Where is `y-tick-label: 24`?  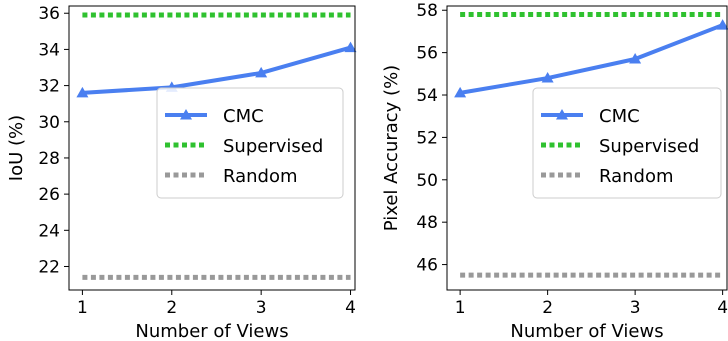 y-tick-label: 24 is located at coordinates (49, 231).